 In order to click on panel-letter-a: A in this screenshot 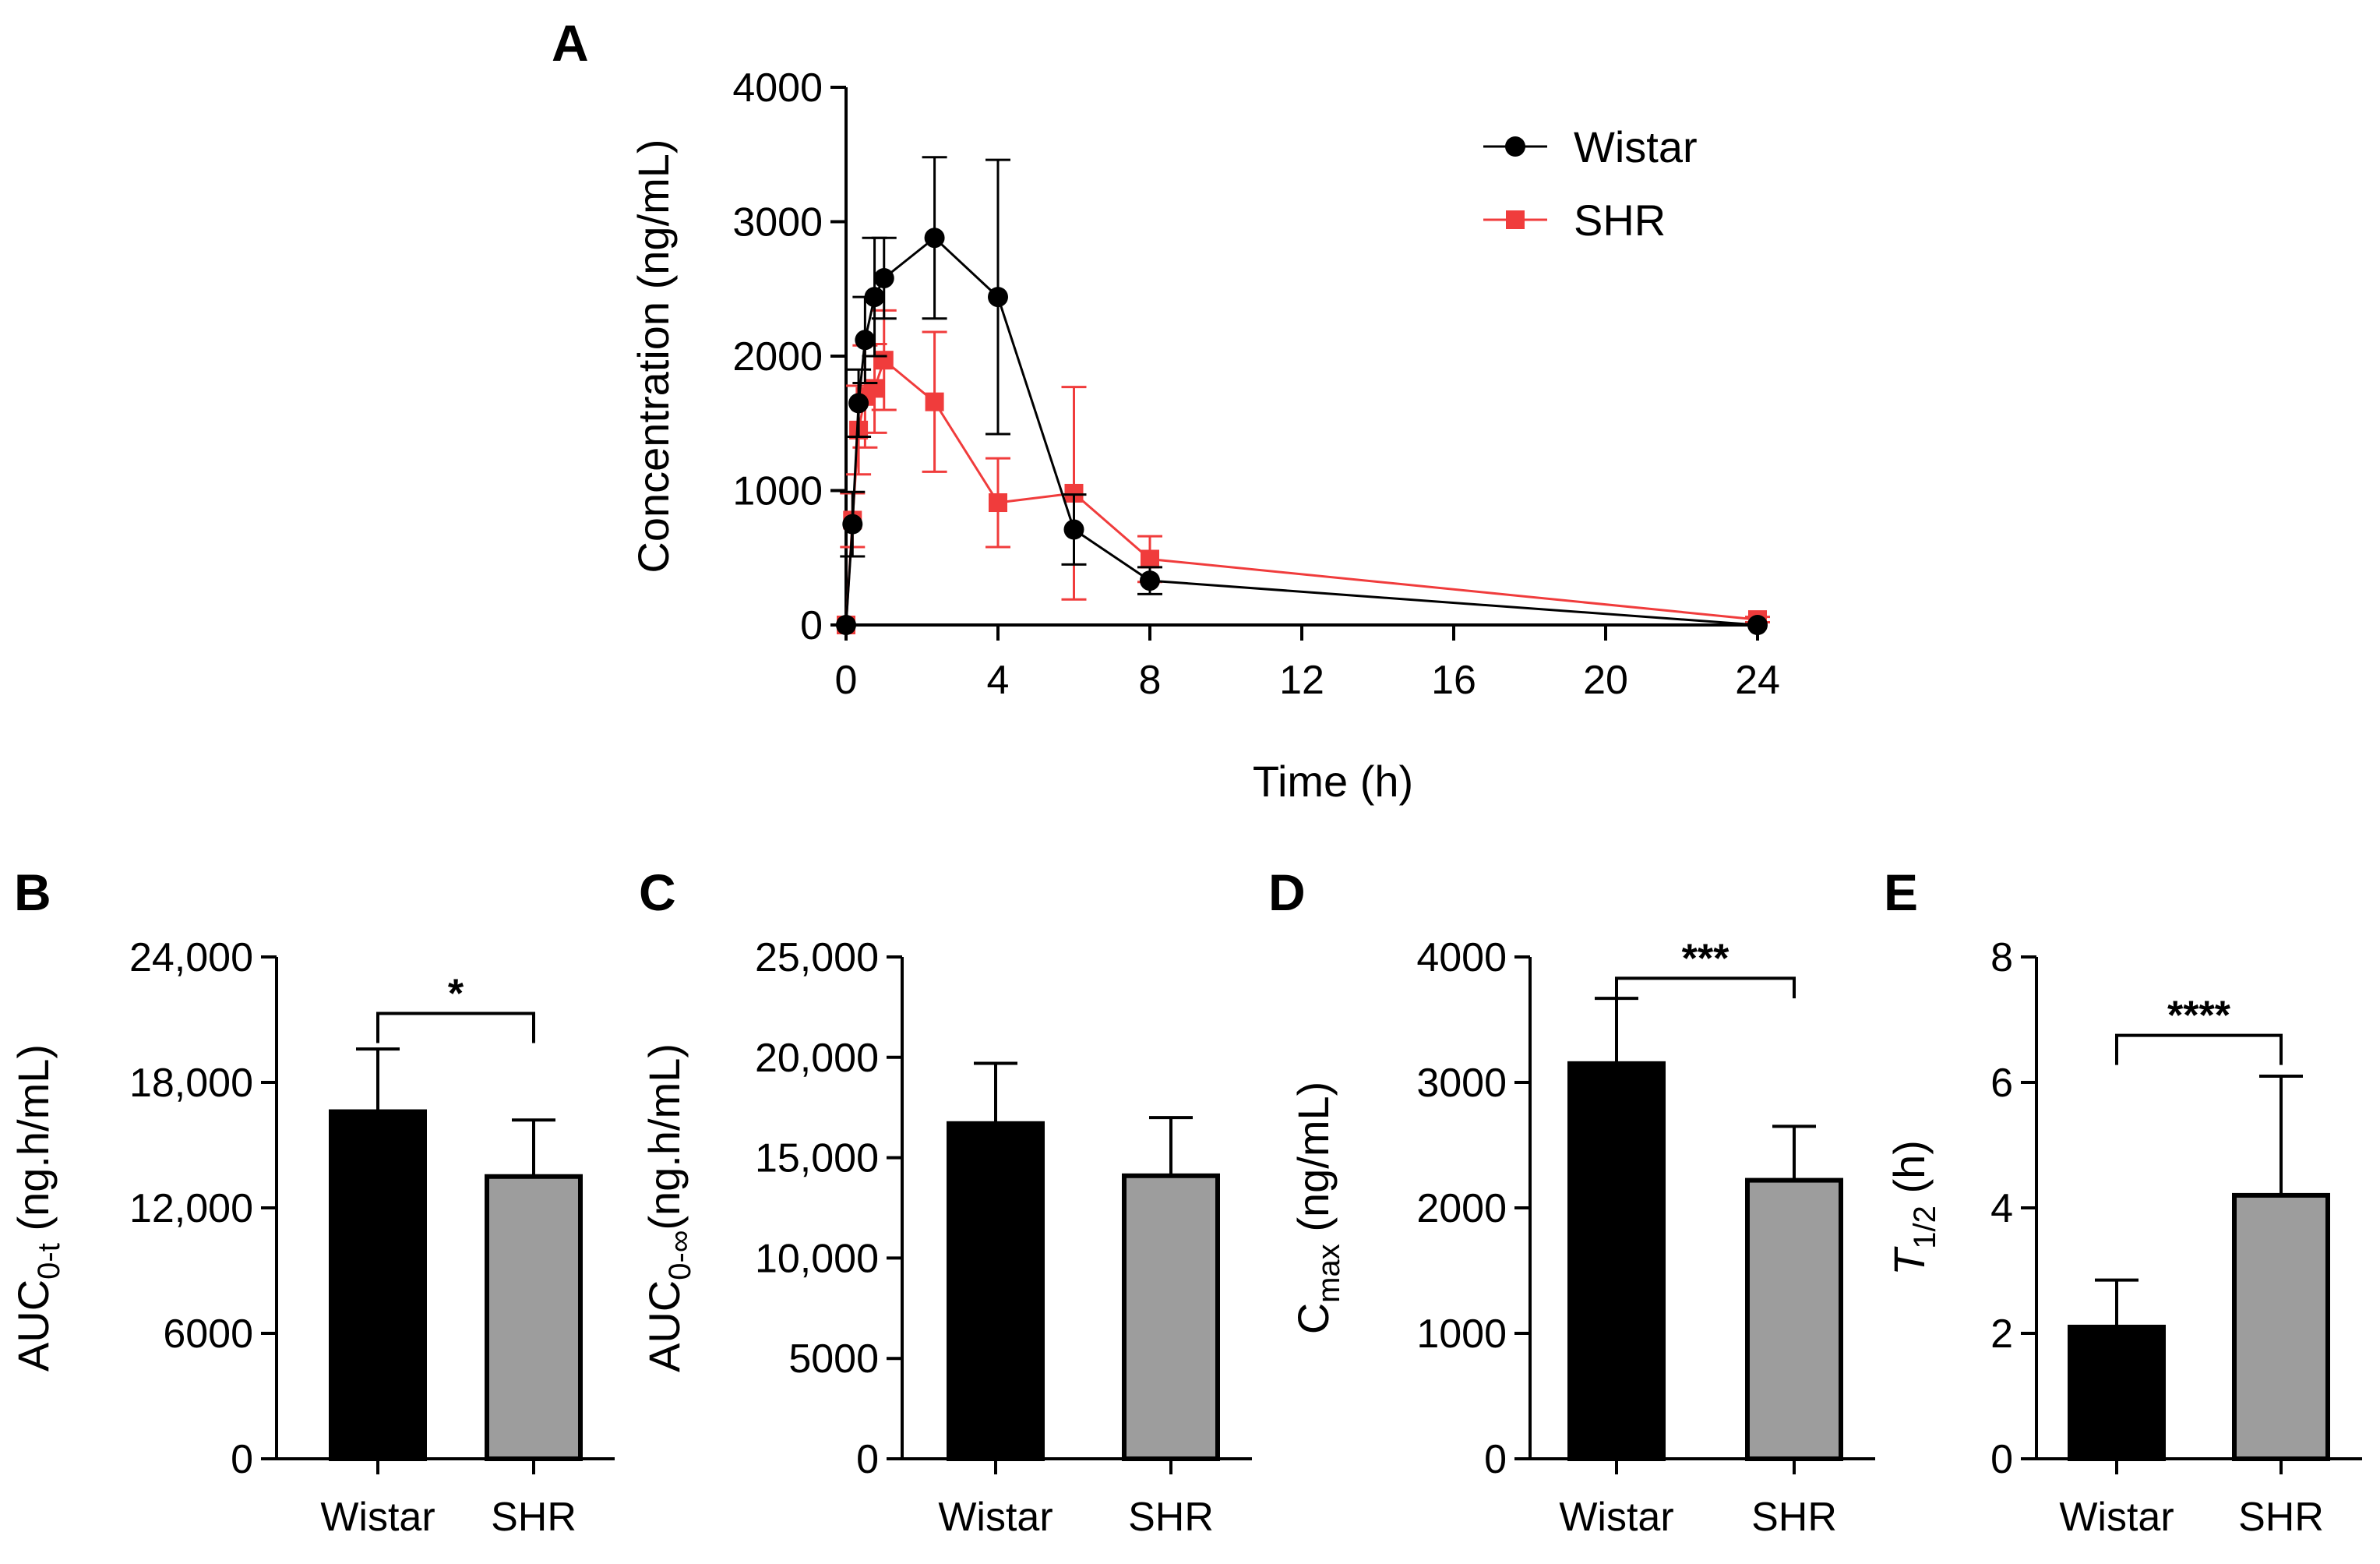, I will do `click(570, 43)`.